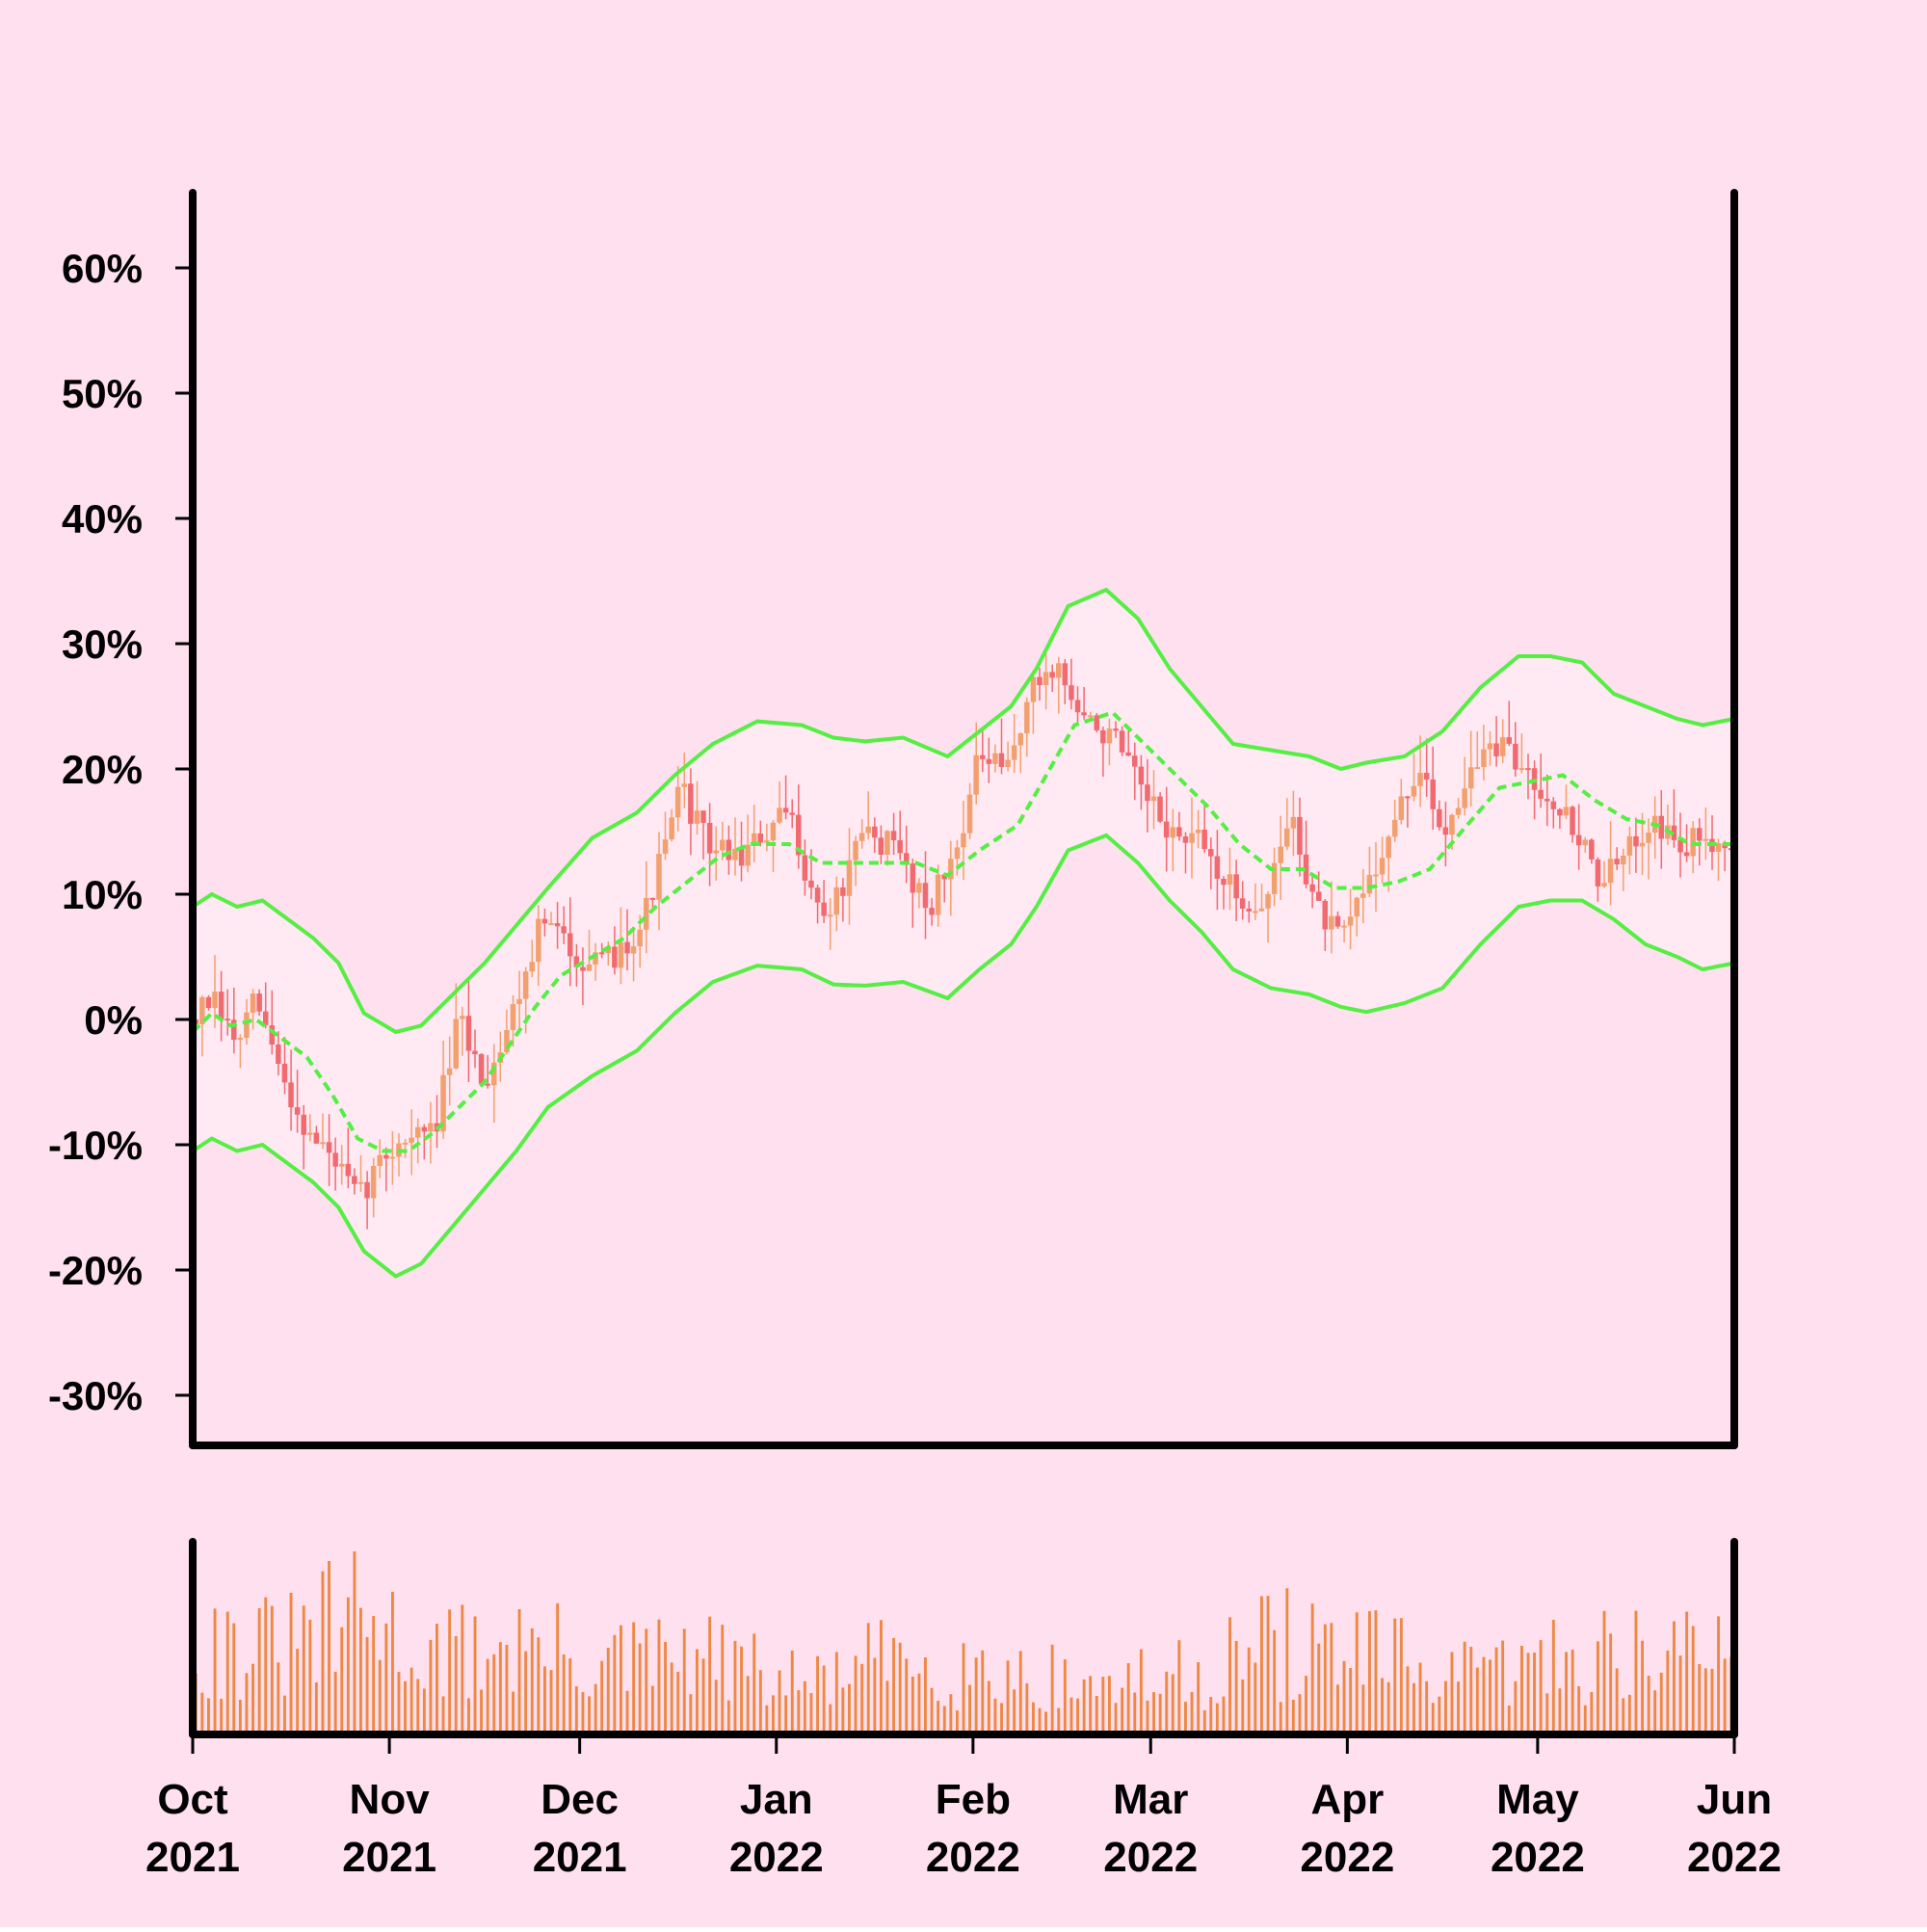 Image resolution: width=1927 pixels, height=1932 pixels. Describe the element at coordinates (1347, 1799) in the screenshot. I see `x-tick-month-label: Apr` at that location.